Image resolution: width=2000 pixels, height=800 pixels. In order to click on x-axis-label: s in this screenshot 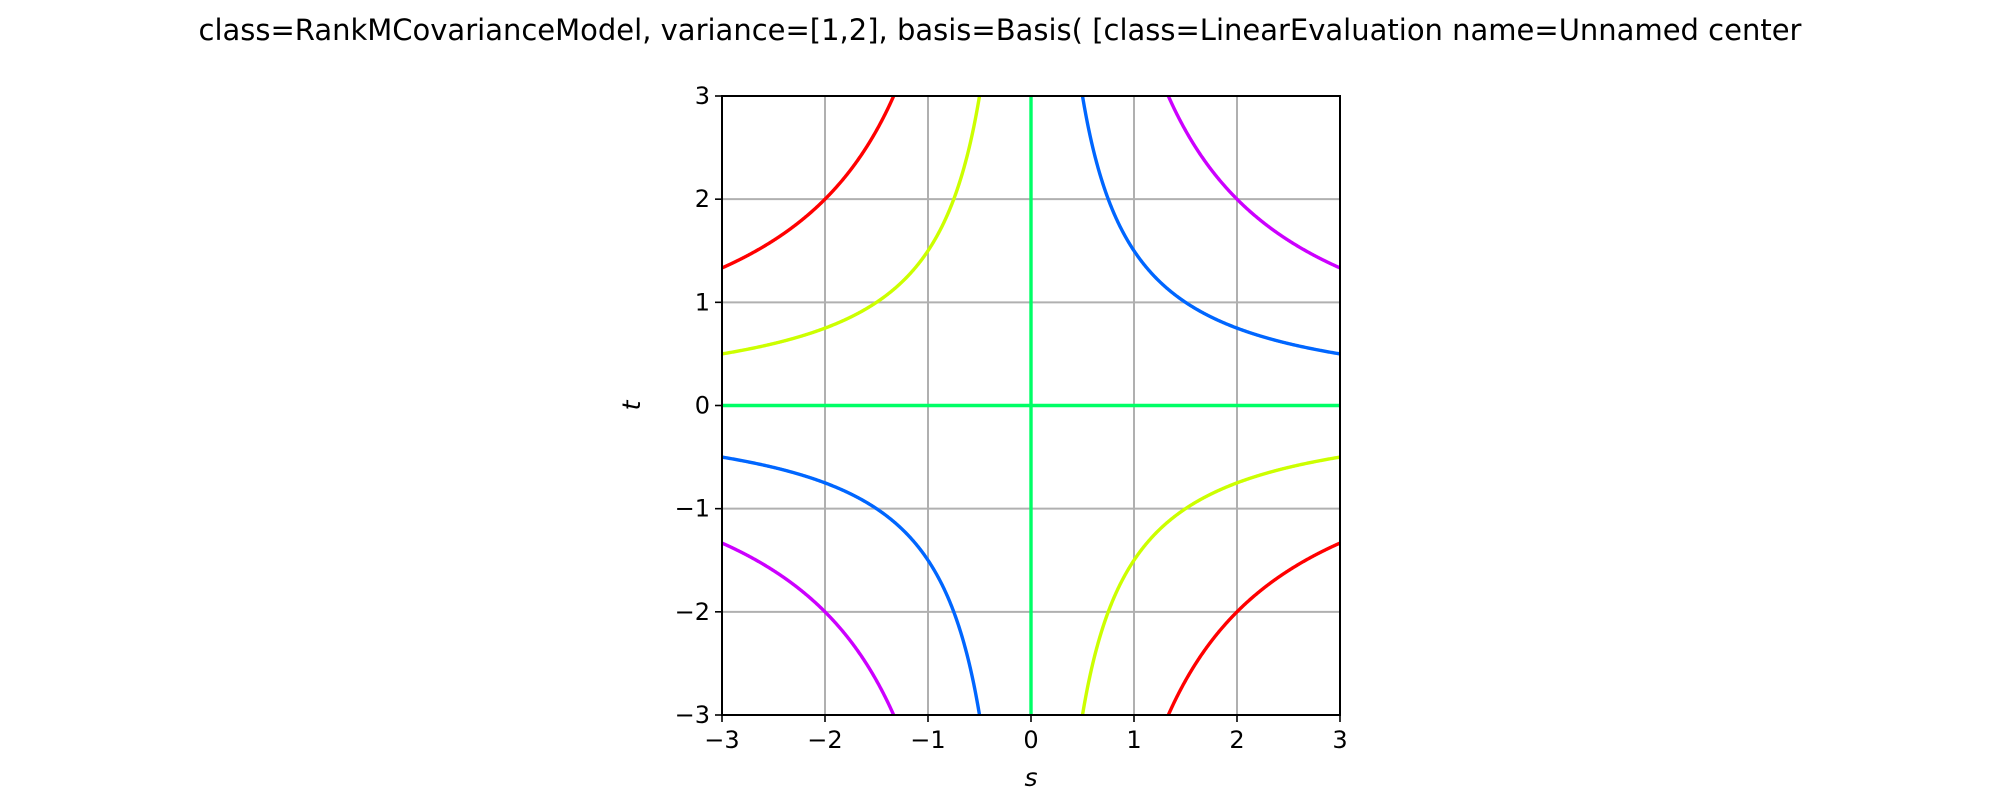, I will do `click(1030, 777)`.